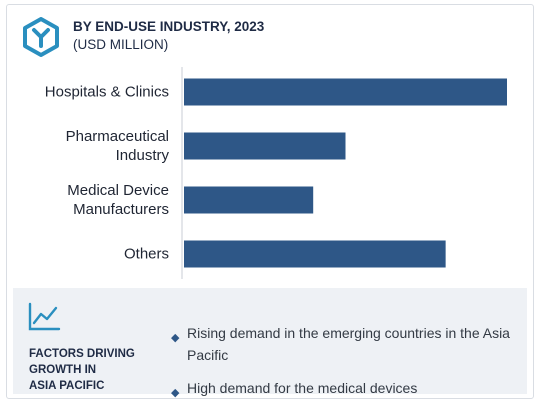  What do you see at coordinates (107, 92) in the screenshot?
I see `category-tick-label: Hospitals & Clinics` at bounding box center [107, 92].